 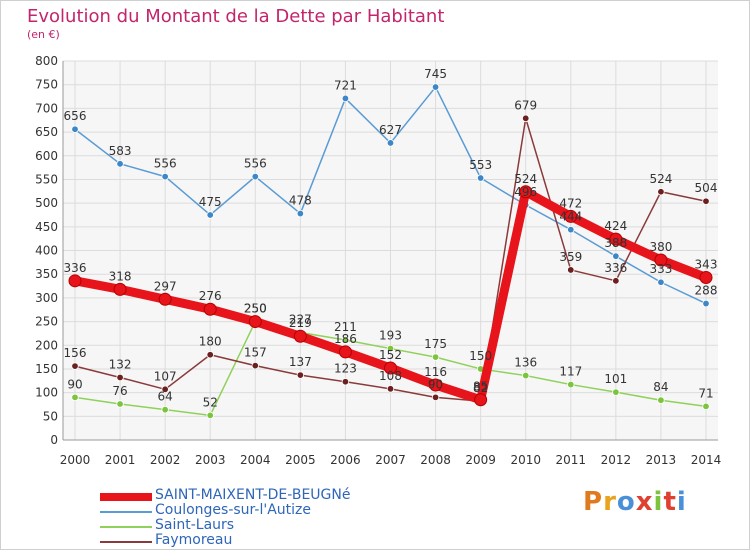 I want to click on legend-swatch-faymoreau, so click(x=126, y=542).